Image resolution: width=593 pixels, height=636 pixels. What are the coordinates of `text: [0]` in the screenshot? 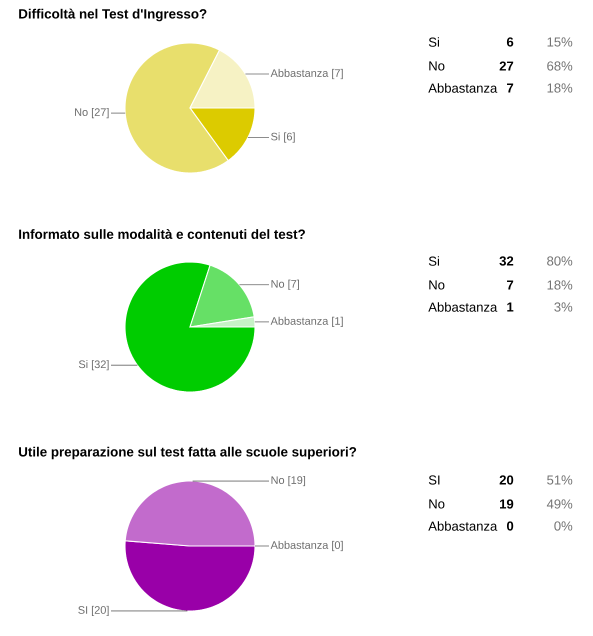 It's located at (337, 546).